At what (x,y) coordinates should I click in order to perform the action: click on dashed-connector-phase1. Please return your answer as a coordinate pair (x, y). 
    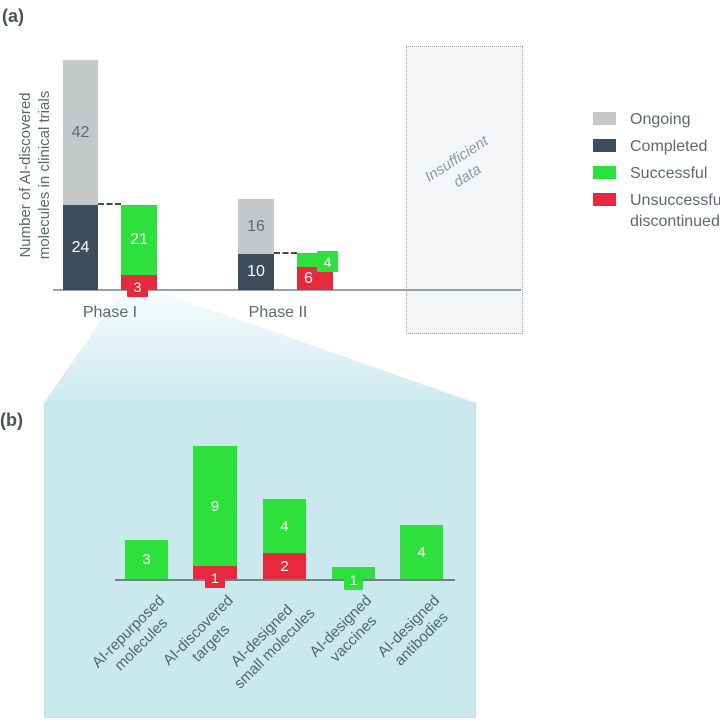
    Looking at the image, I should click on (109, 204).